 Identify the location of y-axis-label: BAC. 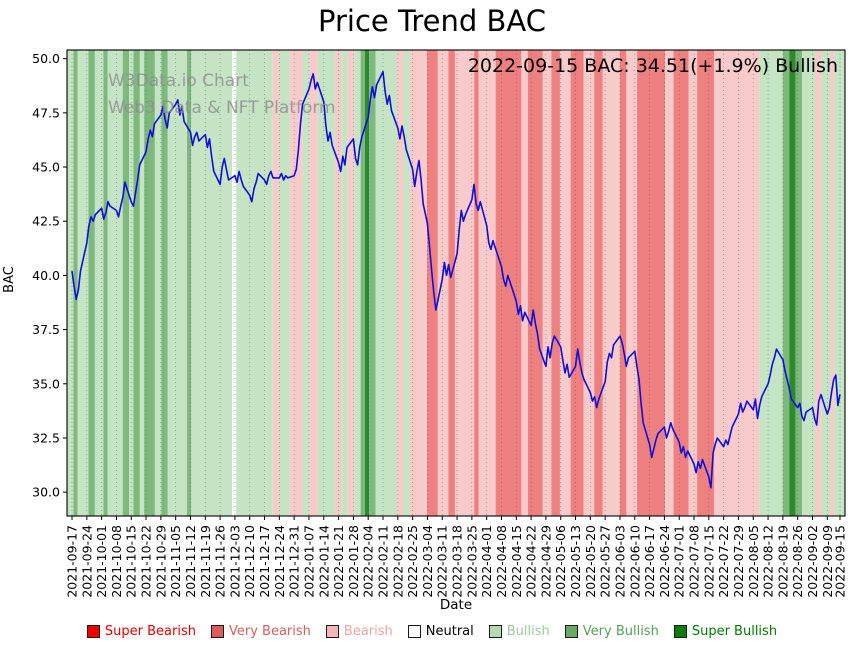
(9, 279).